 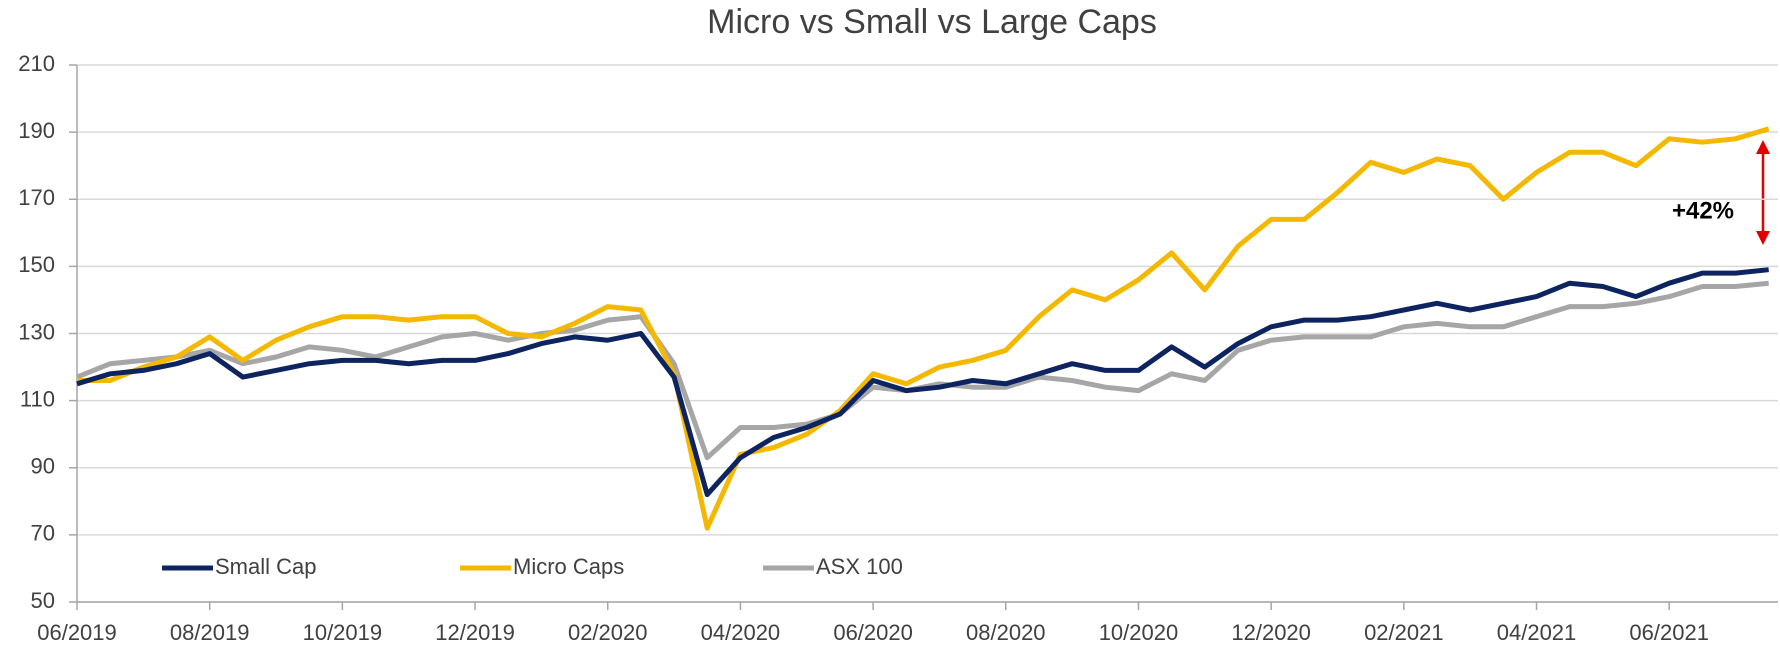 What do you see at coordinates (1703, 210) in the screenshot?
I see `annotation: +42%` at bounding box center [1703, 210].